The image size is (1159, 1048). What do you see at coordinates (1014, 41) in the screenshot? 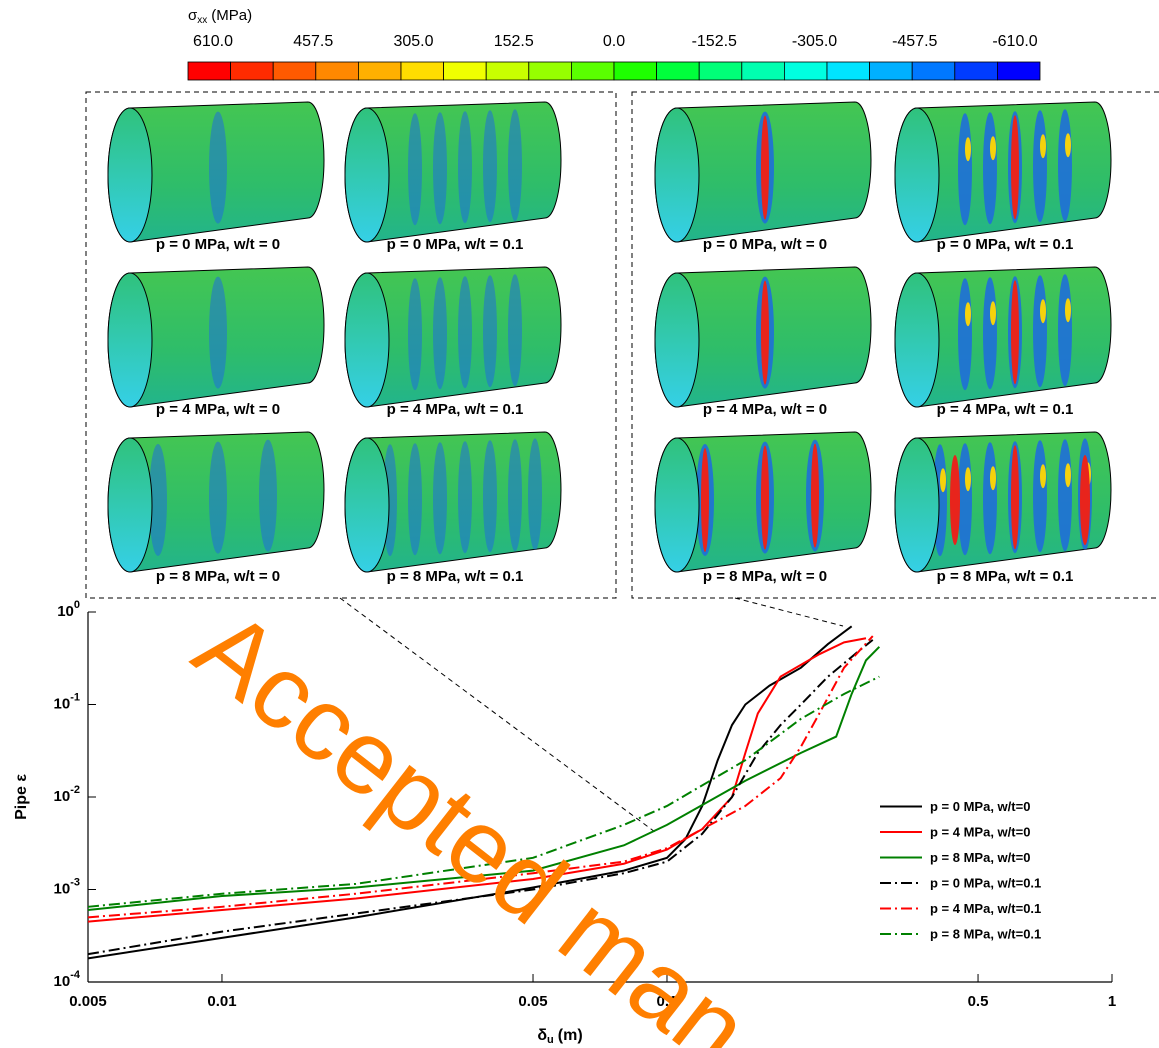
I see `colorbar-tick-label: -610.0` at bounding box center [1014, 41].